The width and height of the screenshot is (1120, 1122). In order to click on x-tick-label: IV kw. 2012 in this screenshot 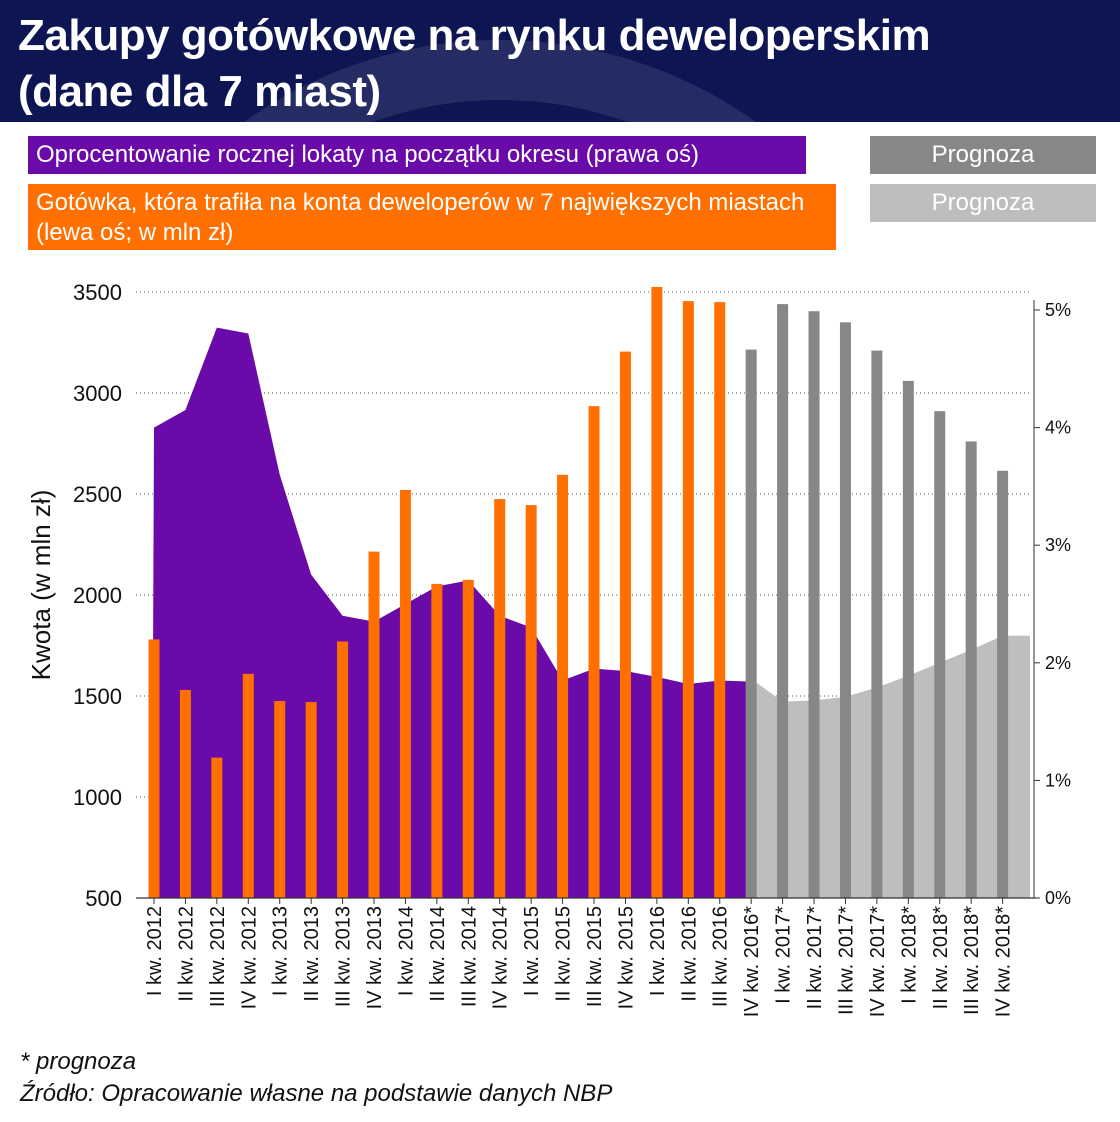, I will do `click(249, 957)`.